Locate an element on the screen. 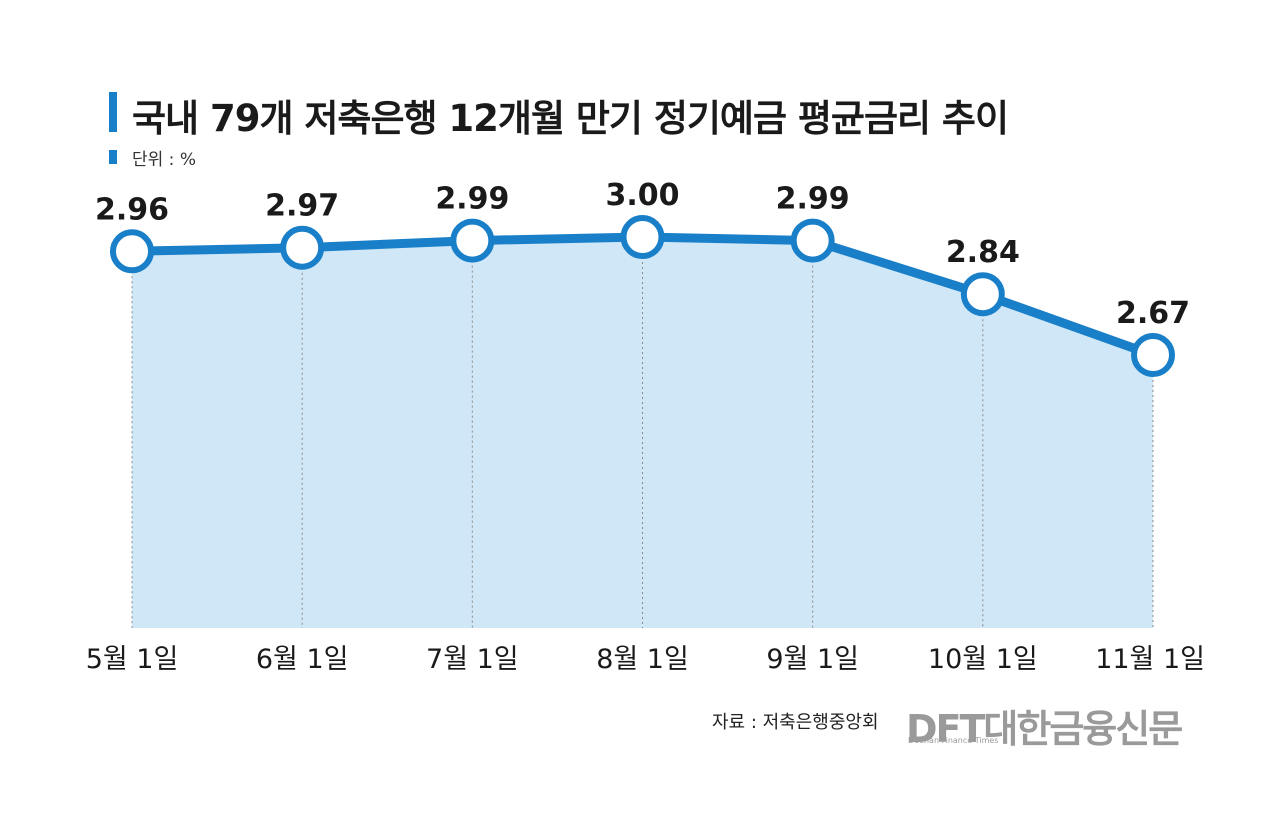 The width and height of the screenshot is (1287, 823). data-label: 2.96 is located at coordinates (132, 209).